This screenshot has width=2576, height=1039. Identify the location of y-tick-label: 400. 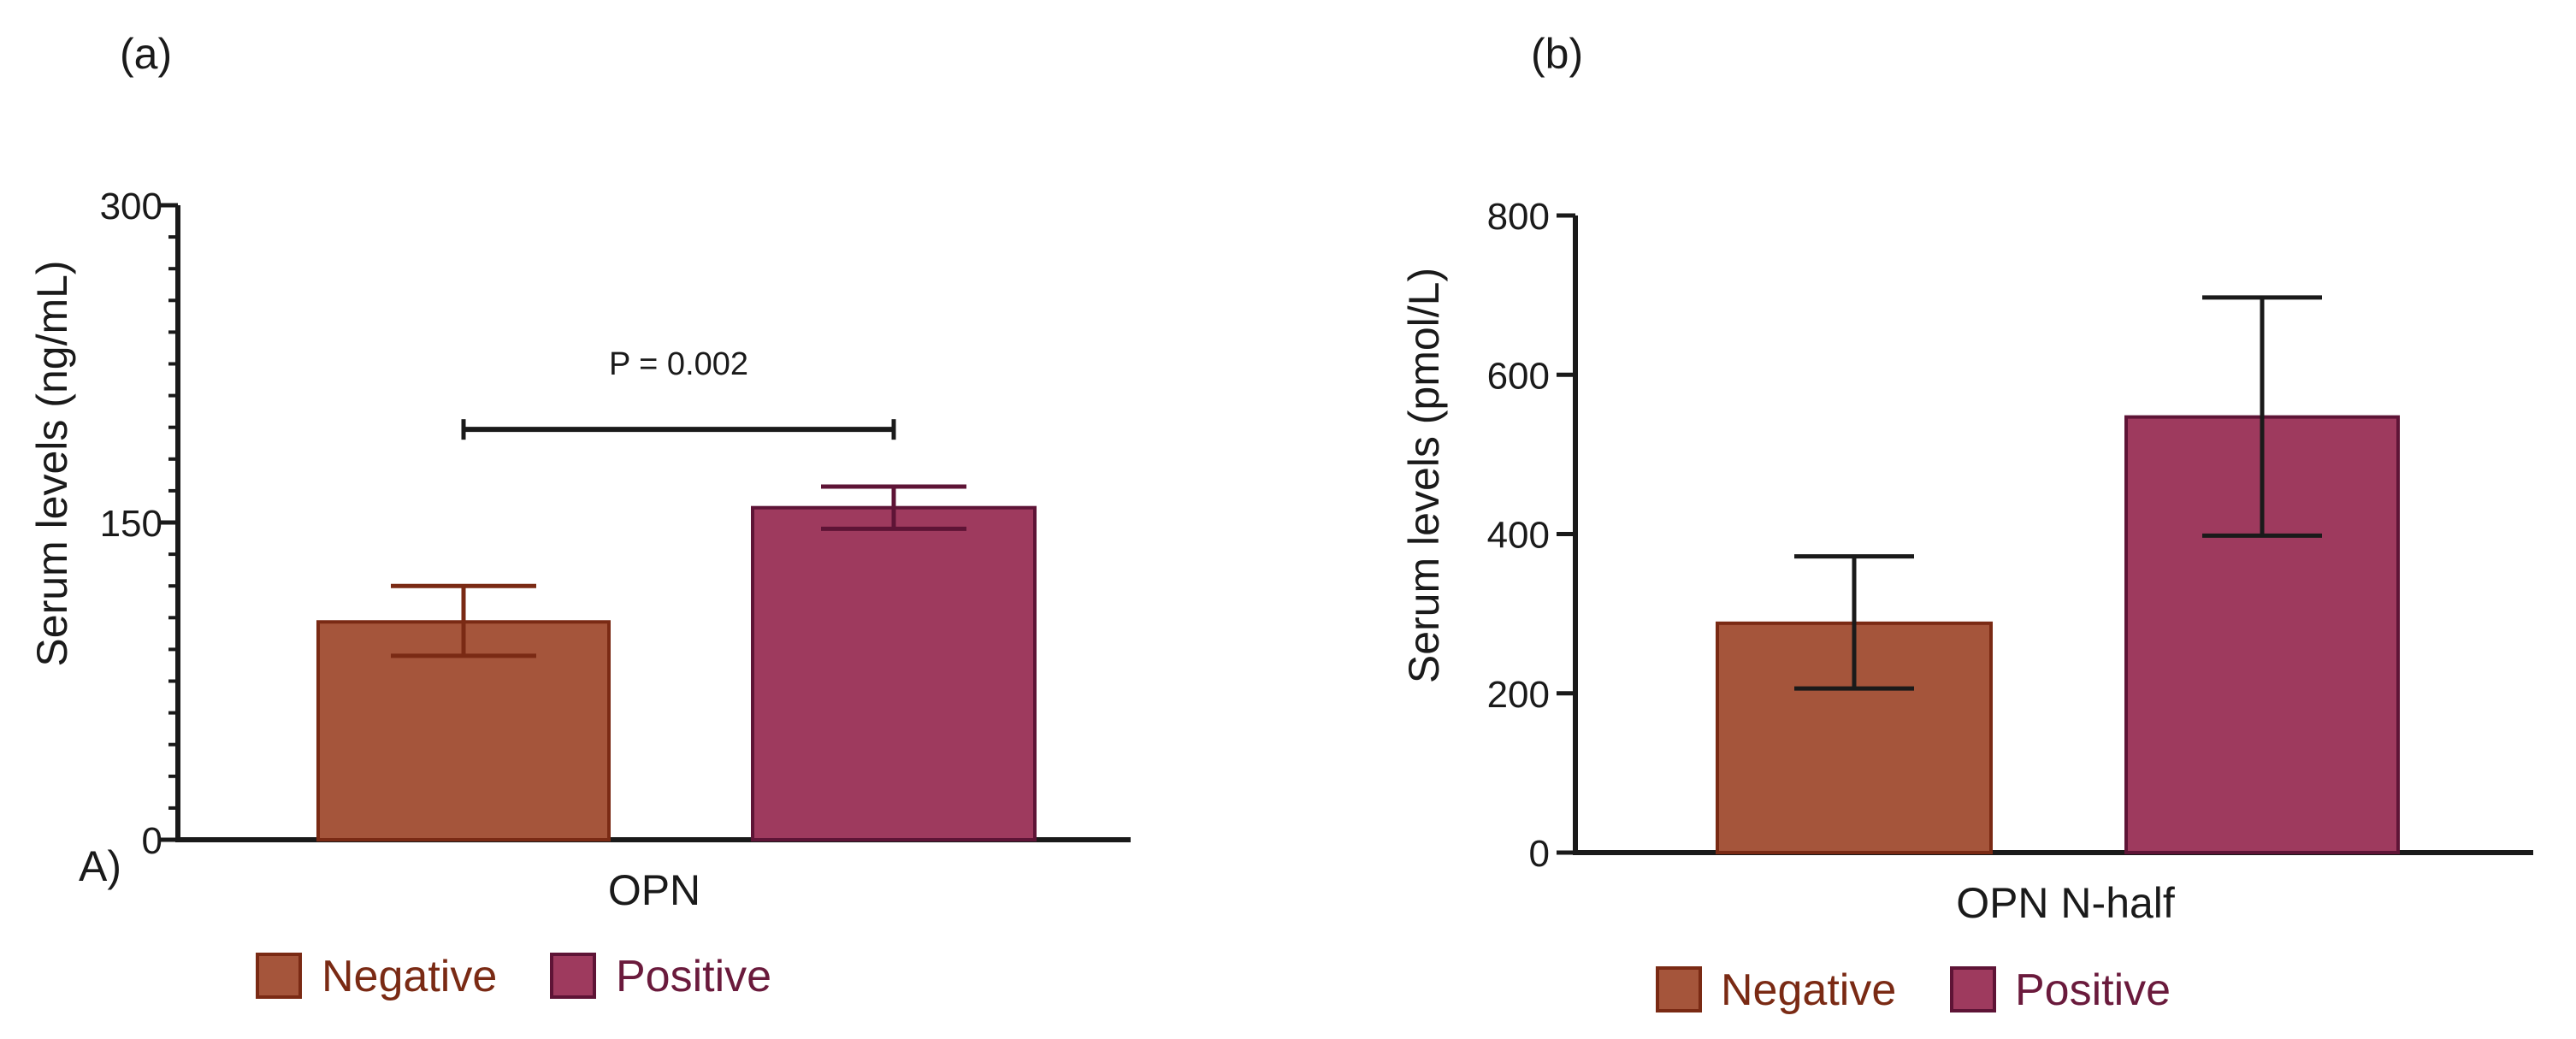
(1518, 536).